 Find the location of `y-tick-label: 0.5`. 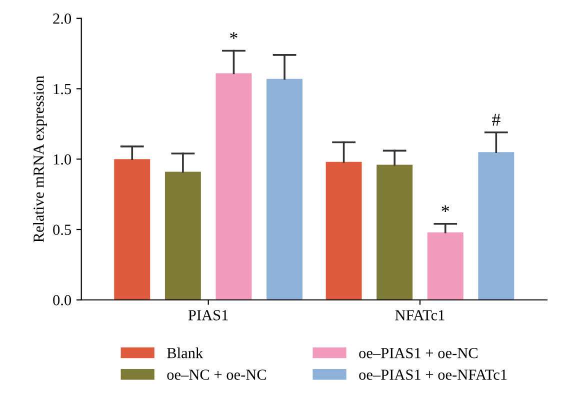

y-tick-label: 0.5 is located at coordinates (62, 230).